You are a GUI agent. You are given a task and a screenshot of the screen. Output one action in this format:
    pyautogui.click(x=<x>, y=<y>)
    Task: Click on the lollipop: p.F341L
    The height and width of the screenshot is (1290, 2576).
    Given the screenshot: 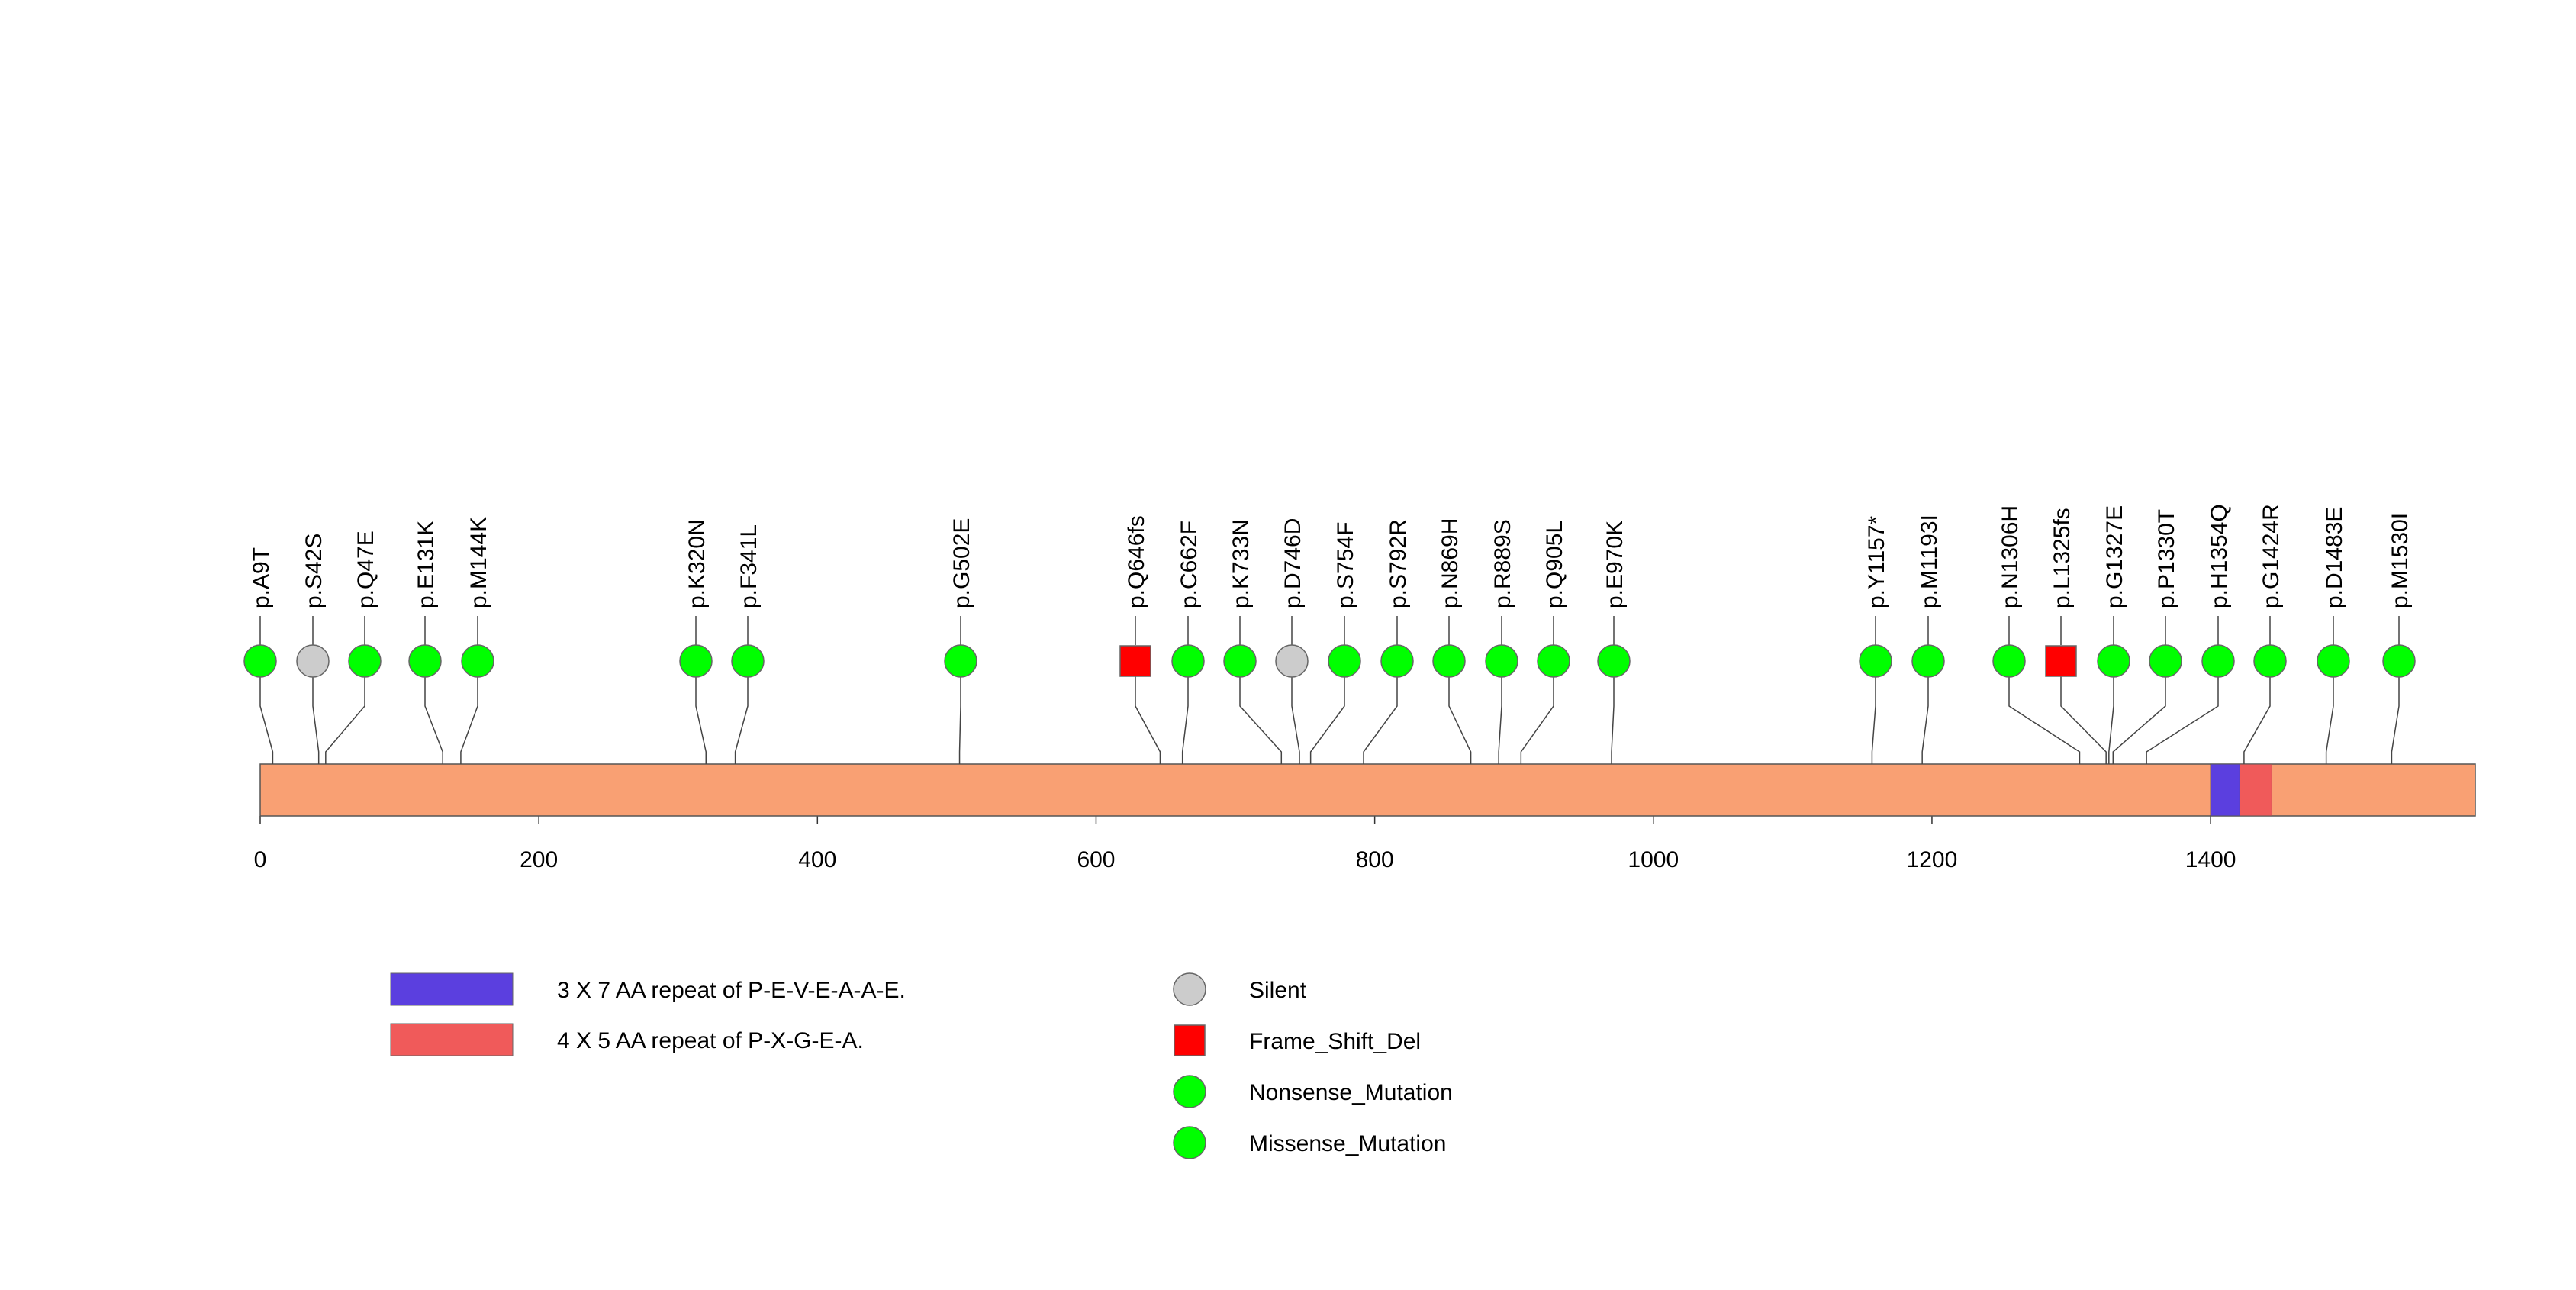 What is the action you would take?
    pyautogui.click(x=748, y=644)
    